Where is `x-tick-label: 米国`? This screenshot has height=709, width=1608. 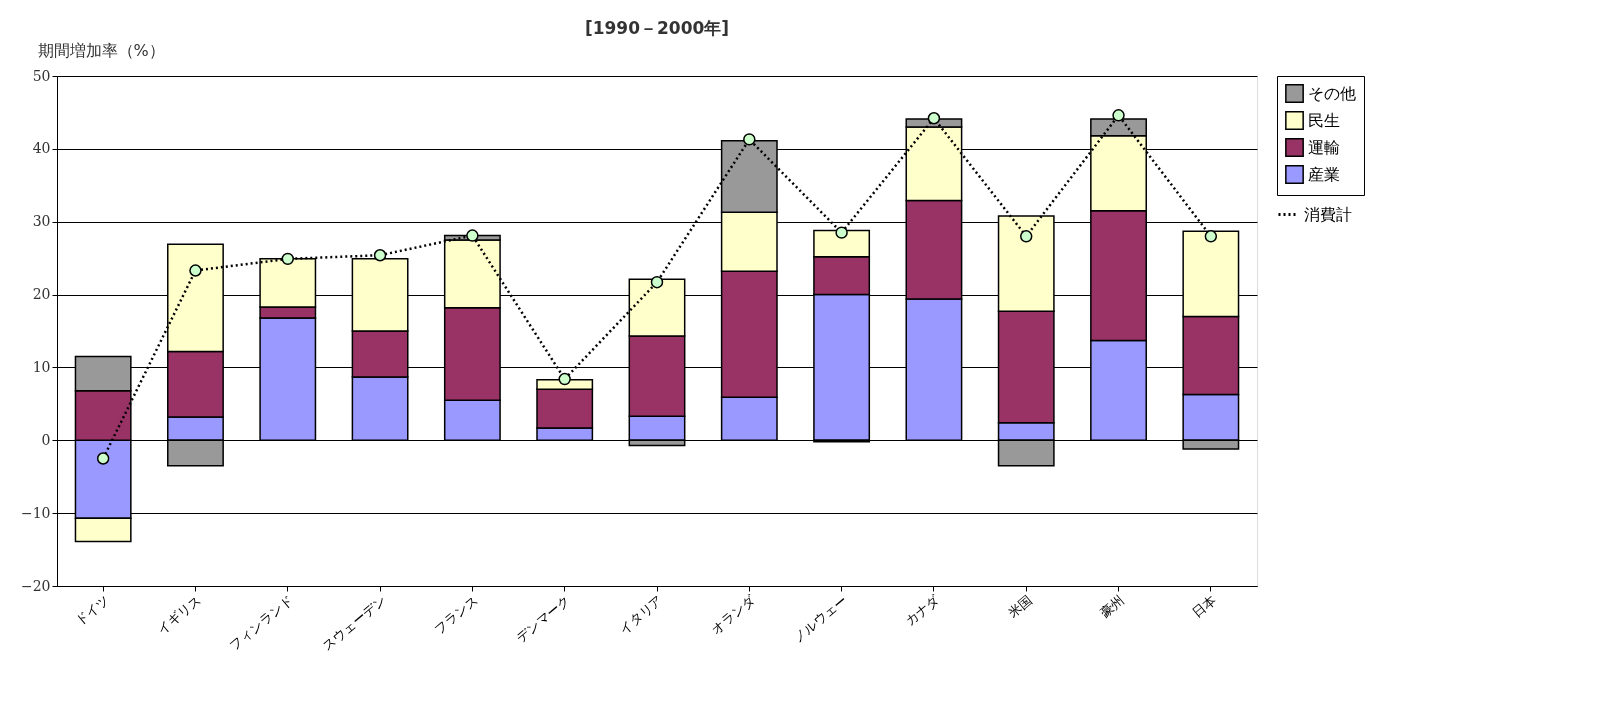 x-tick-label: 米国 is located at coordinates (1020, 606).